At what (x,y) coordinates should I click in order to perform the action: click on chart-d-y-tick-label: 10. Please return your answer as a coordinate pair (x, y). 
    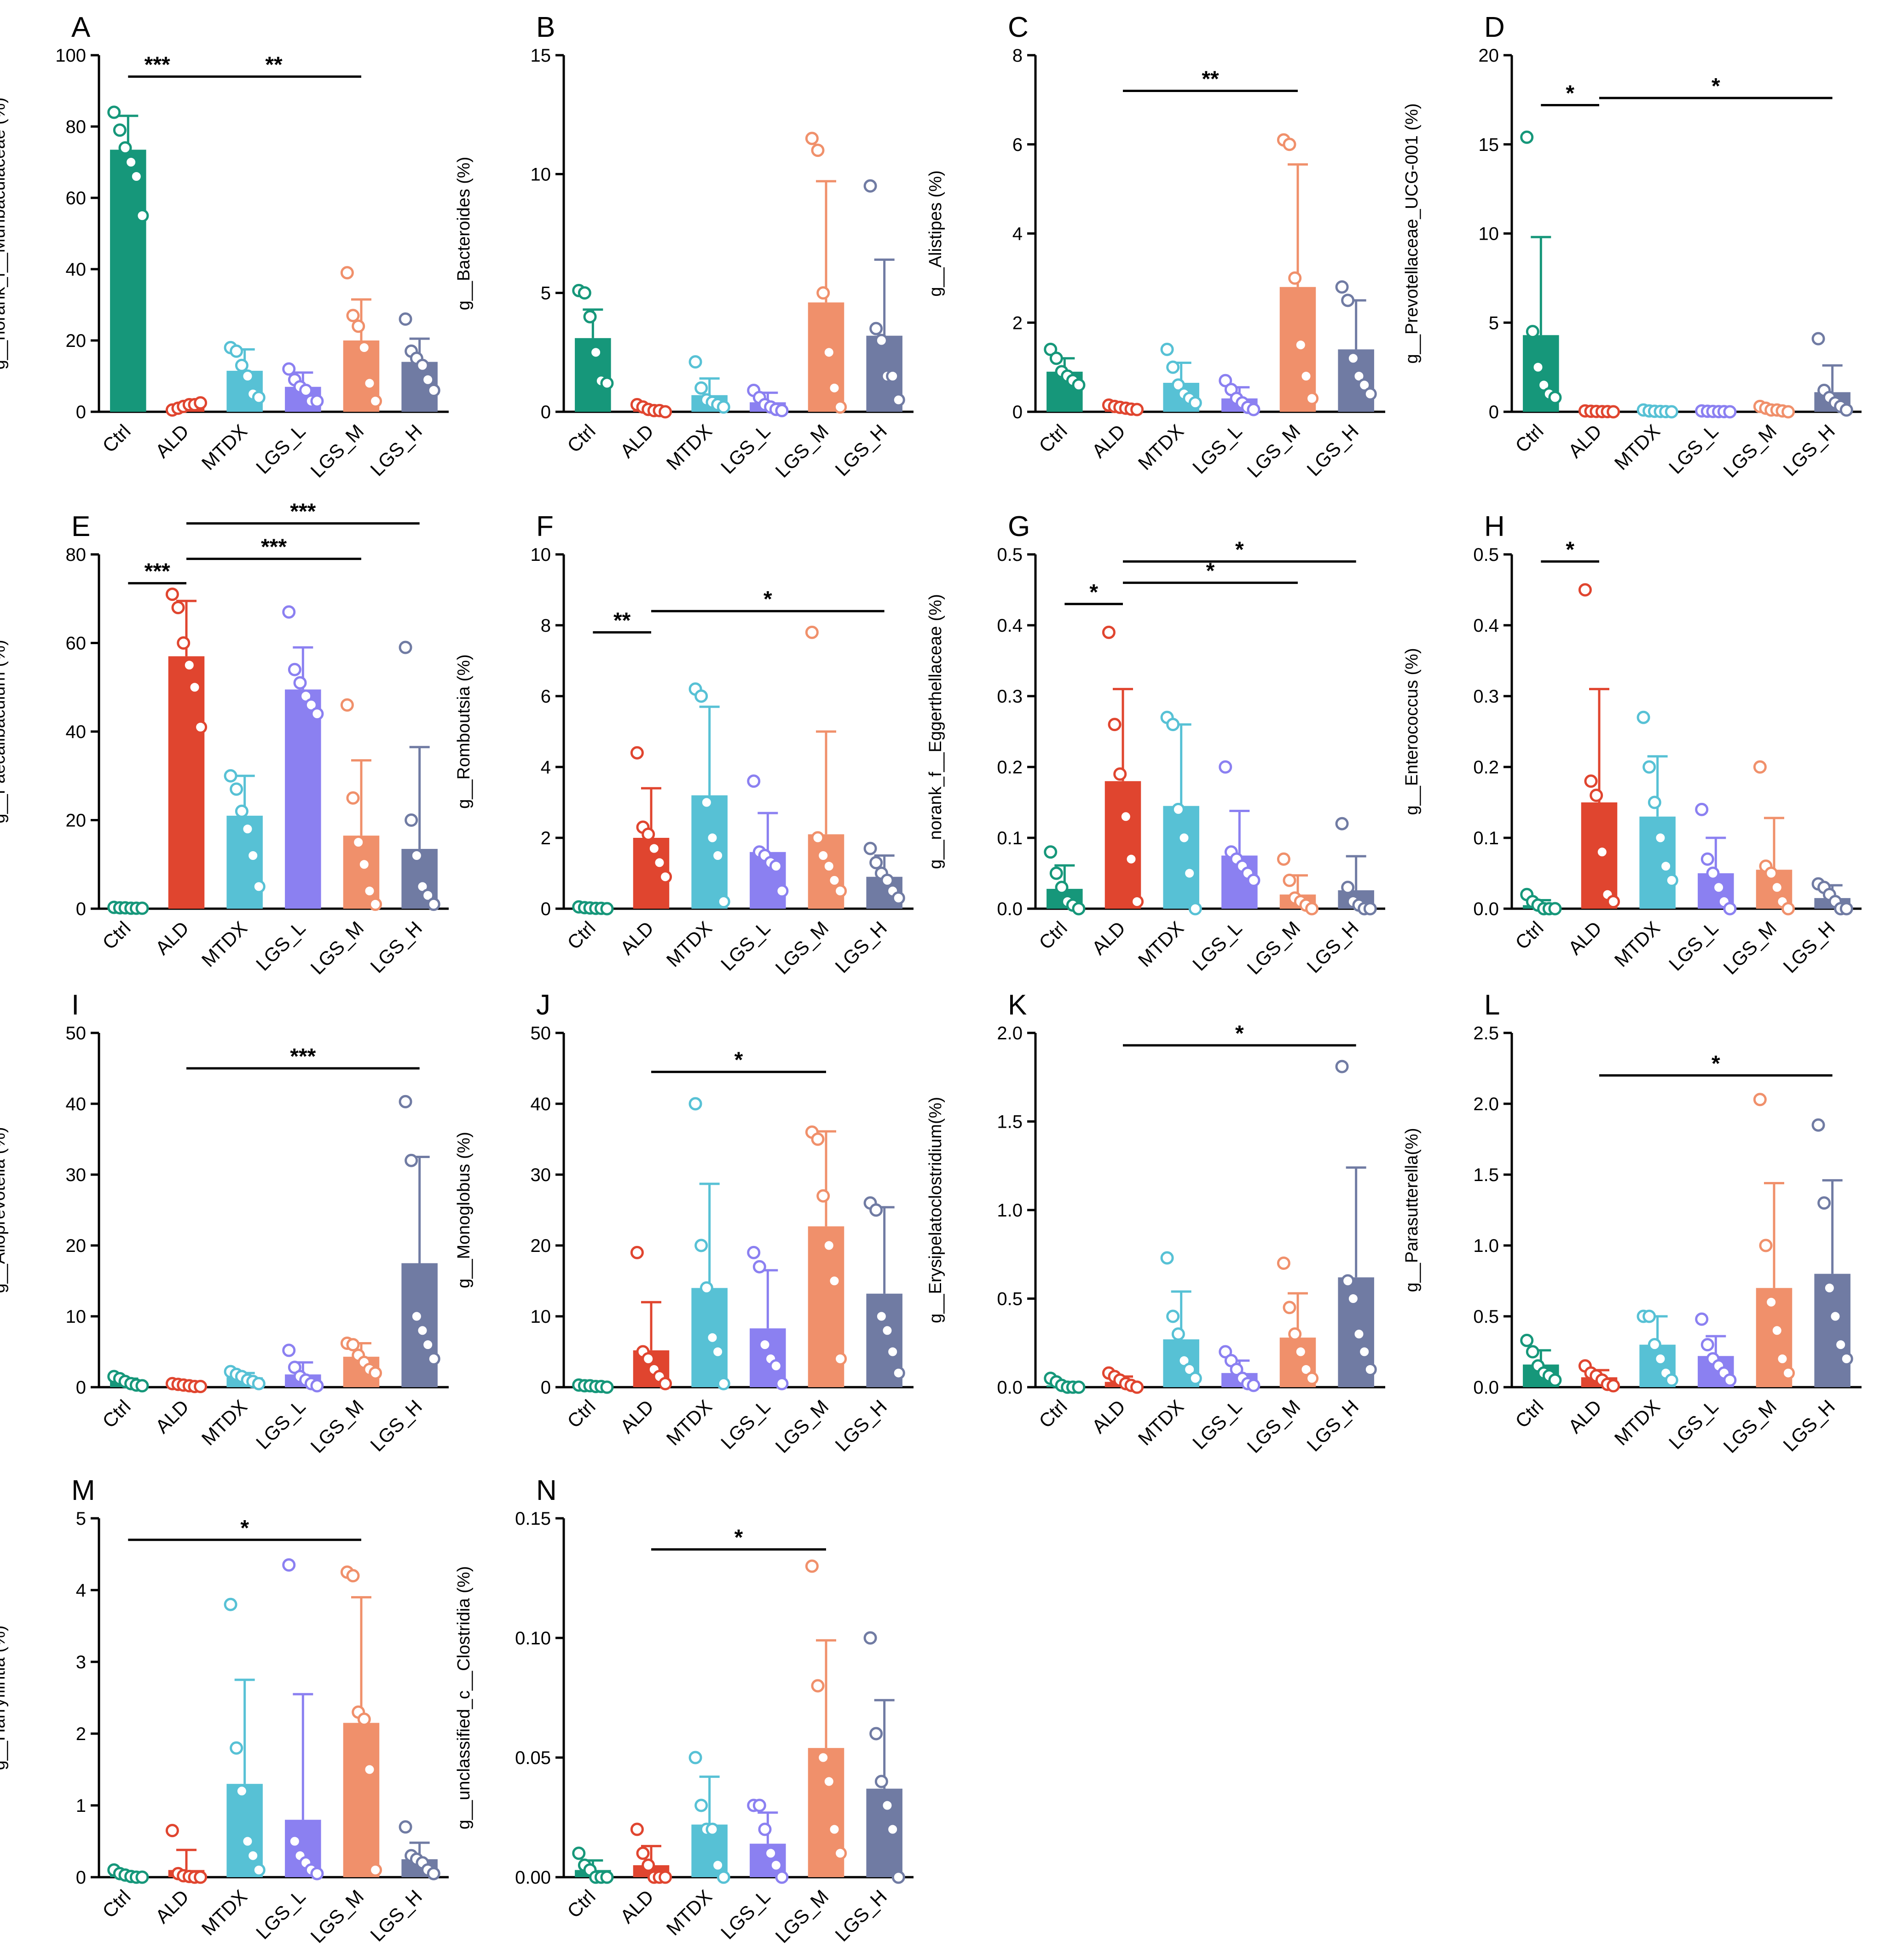
    Looking at the image, I should click on (1489, 234).